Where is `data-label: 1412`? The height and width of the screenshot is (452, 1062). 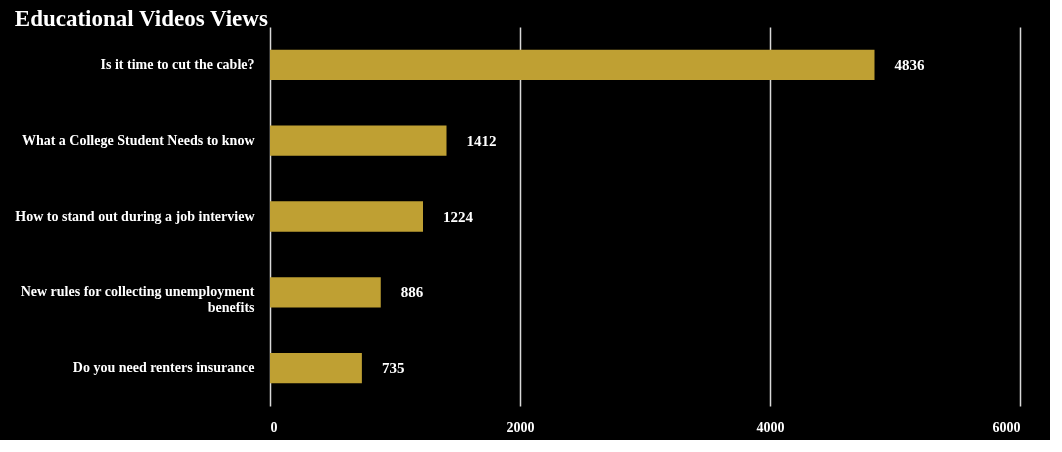
data-label: 1412 is located at coordinates (481, 140).